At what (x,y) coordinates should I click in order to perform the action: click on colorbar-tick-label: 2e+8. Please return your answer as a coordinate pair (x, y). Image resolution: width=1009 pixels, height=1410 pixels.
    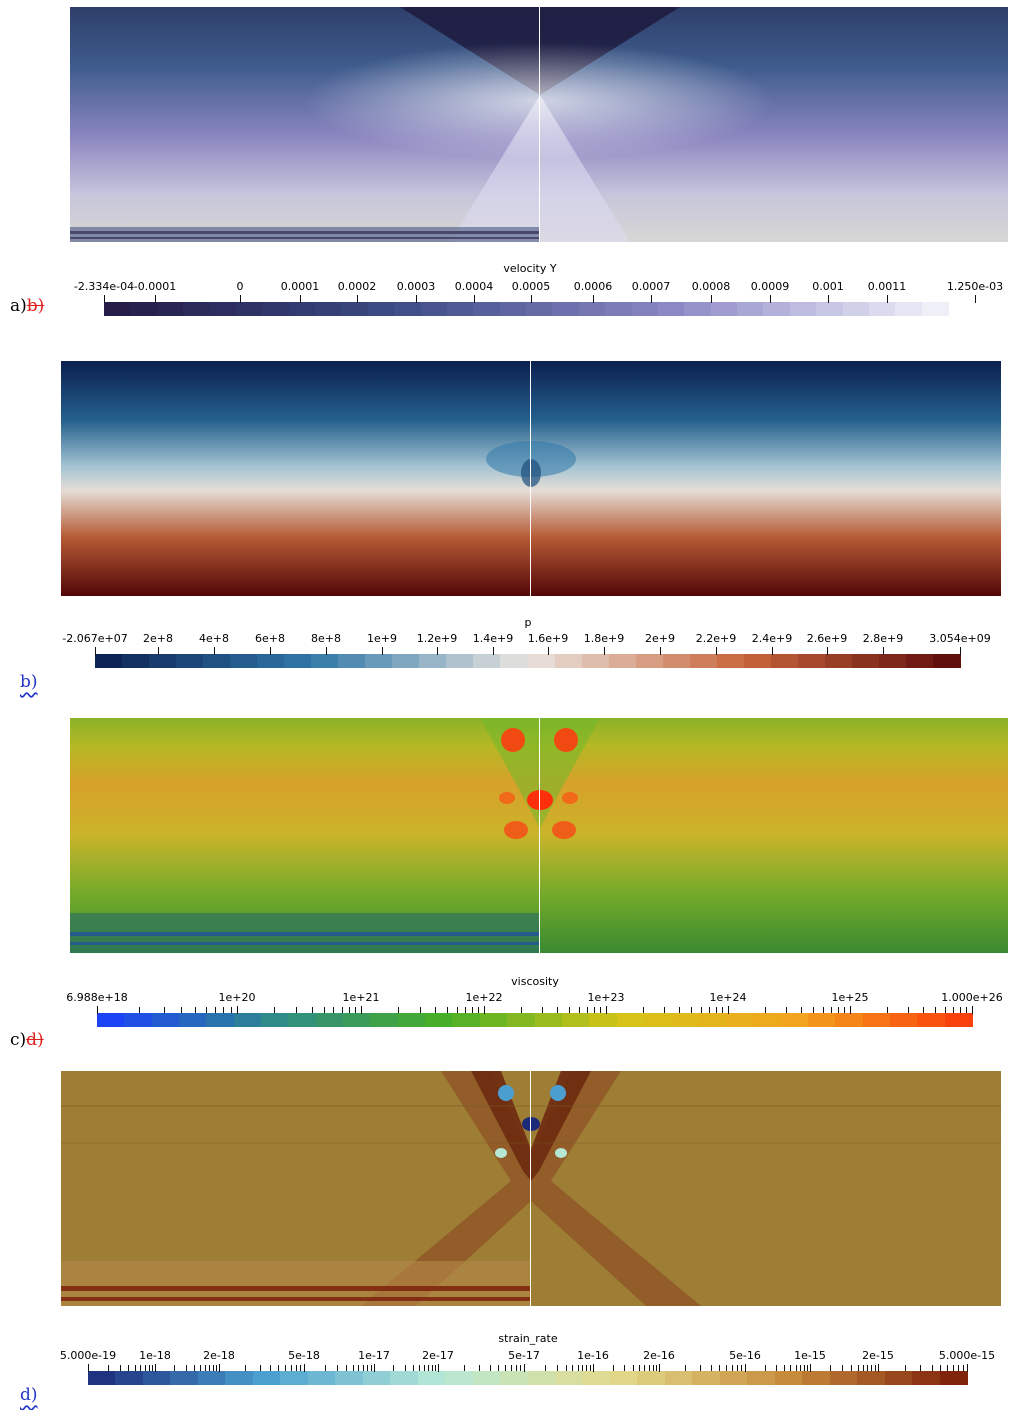
    Looking at the image, I should click on (158, 638).